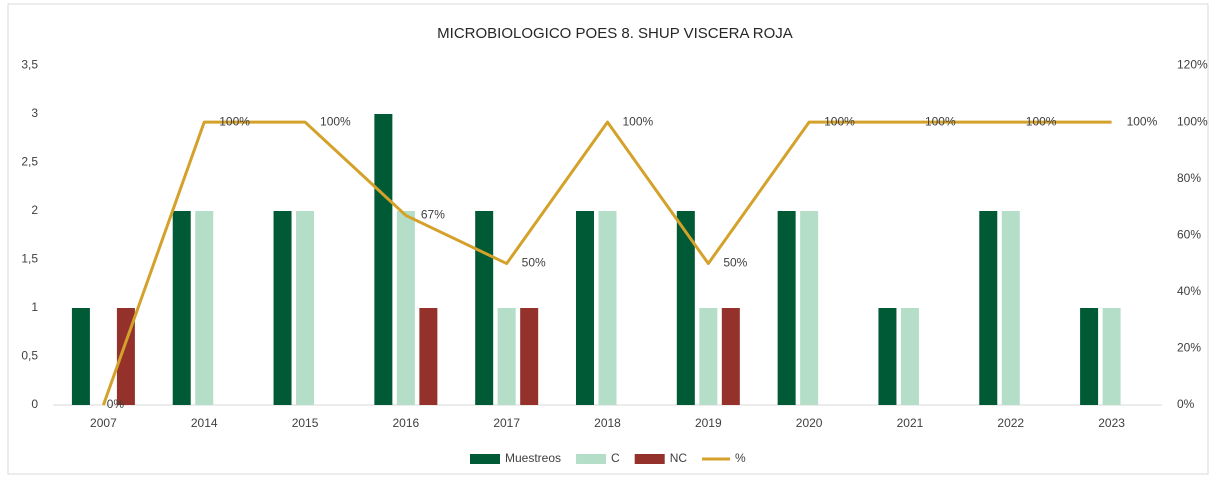 The width and height of the screenshot is (1211, 478). Describe the element at coordinates (1189, 291) in the screenshot. I see `y2-tick-label: 40%` at that location.